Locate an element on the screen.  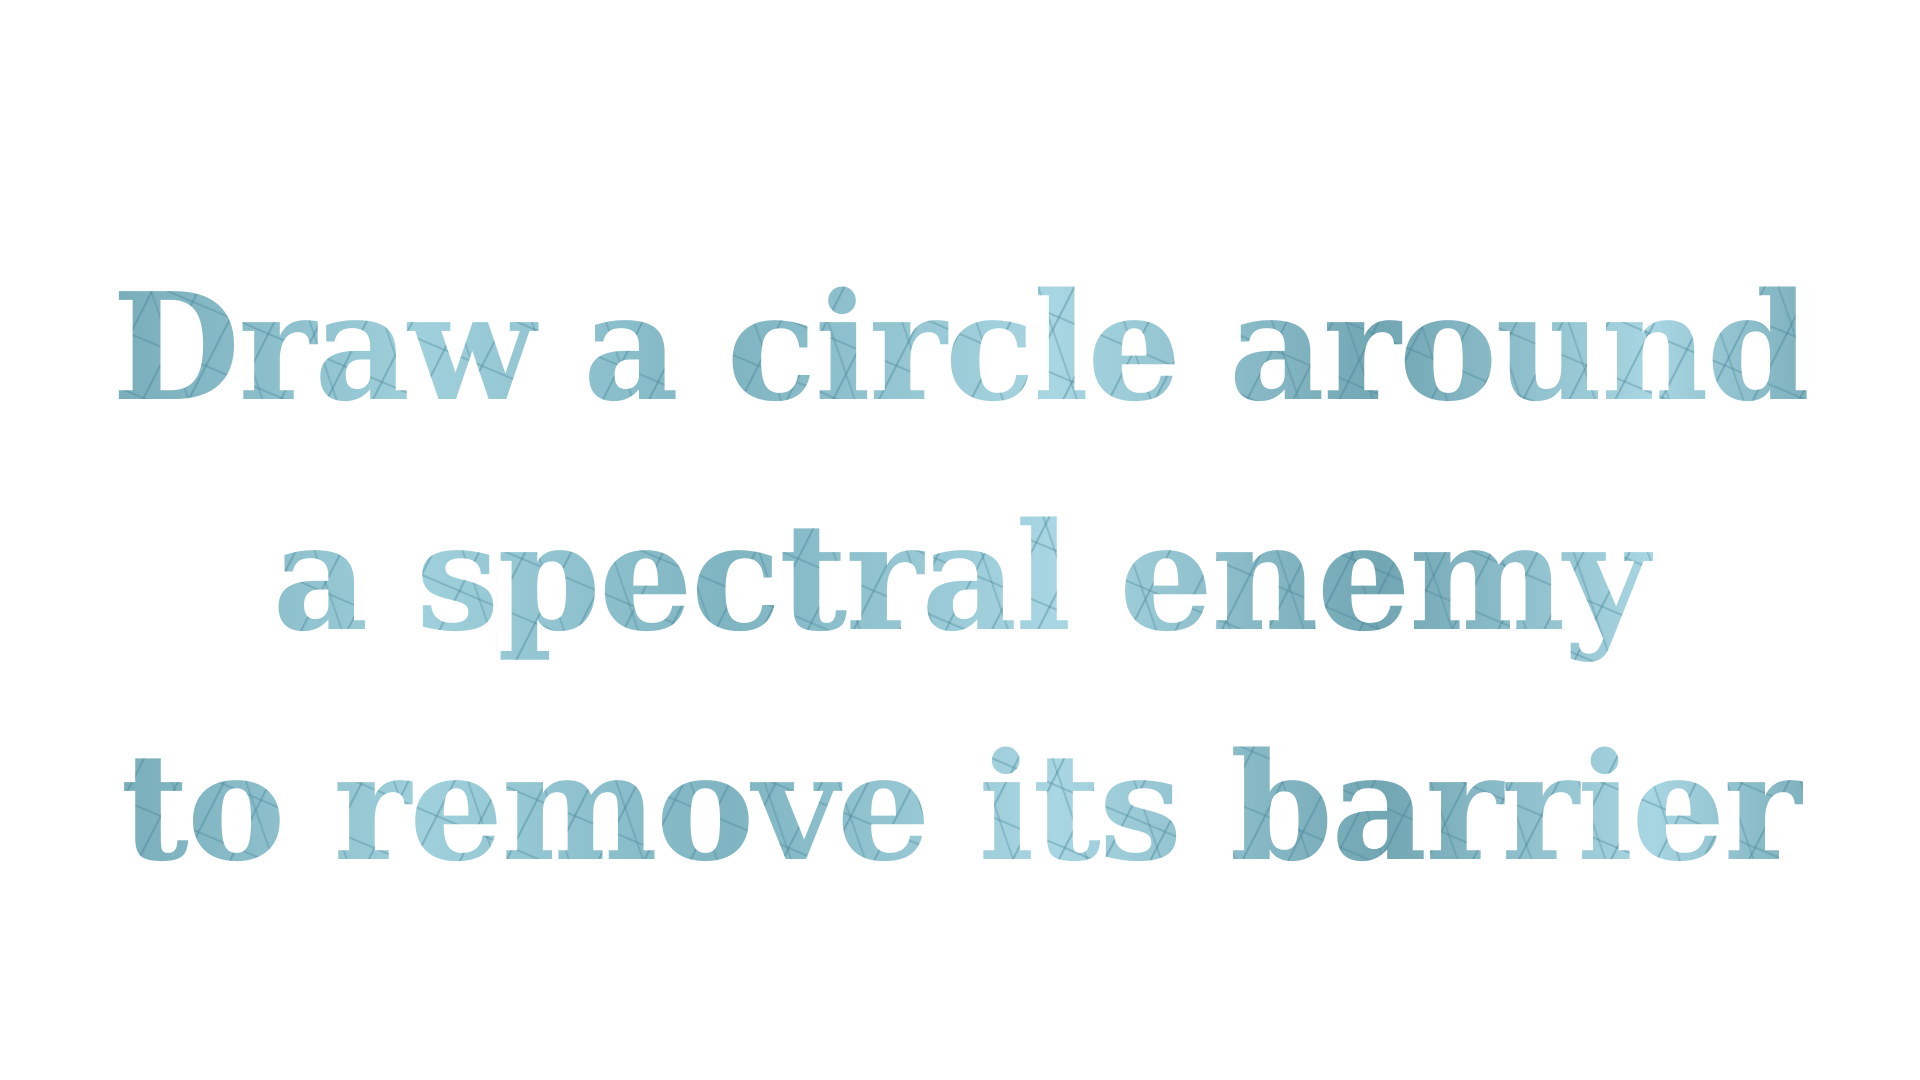
instruction-line-3: to remove its barrier is located at coordinates (960, 807).